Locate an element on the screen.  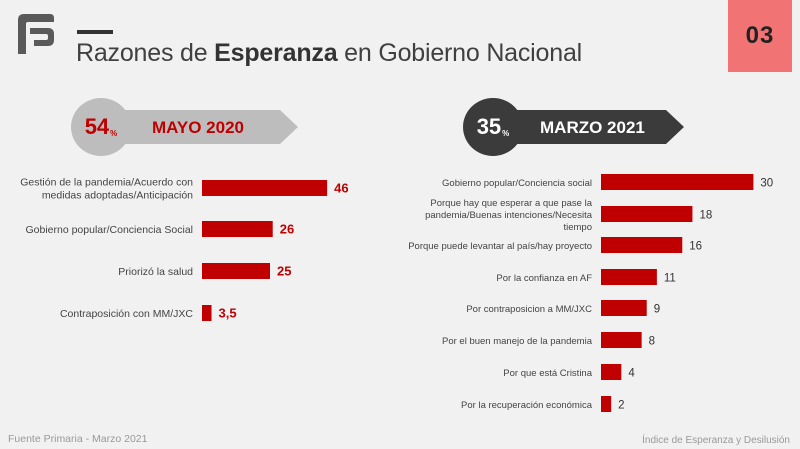
footer-brand: Índice de Esperanza y Desilusión is located at coordinates (716, 440).